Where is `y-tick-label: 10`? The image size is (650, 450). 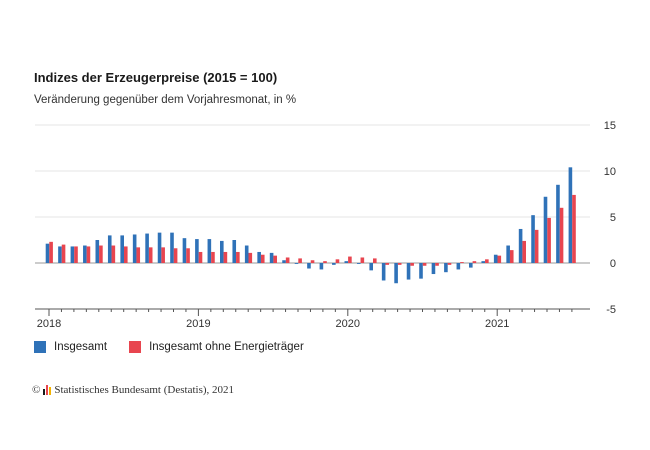 y-tick-label: 10 is located at coordinates (610, 172).